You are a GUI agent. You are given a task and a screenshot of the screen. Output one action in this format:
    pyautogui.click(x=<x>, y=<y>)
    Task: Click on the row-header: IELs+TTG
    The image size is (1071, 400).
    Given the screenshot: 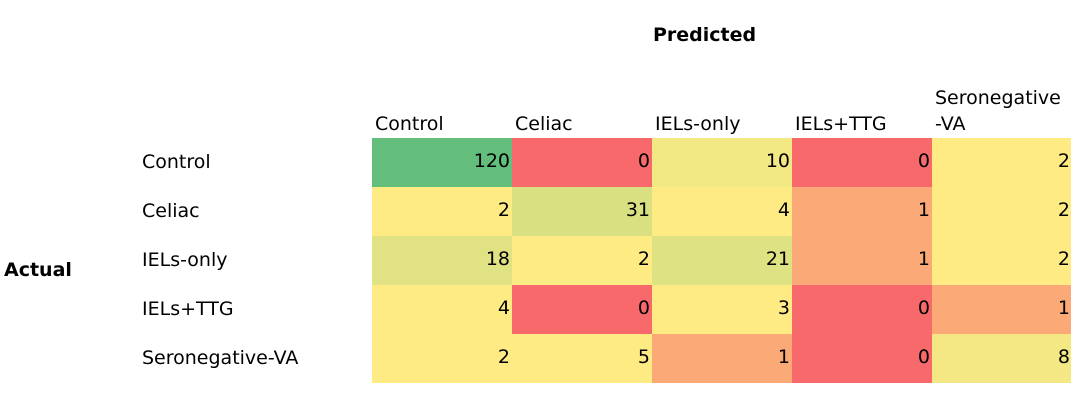 What is the action you would take?
    pyautogui.click(x=188, y=309)
    